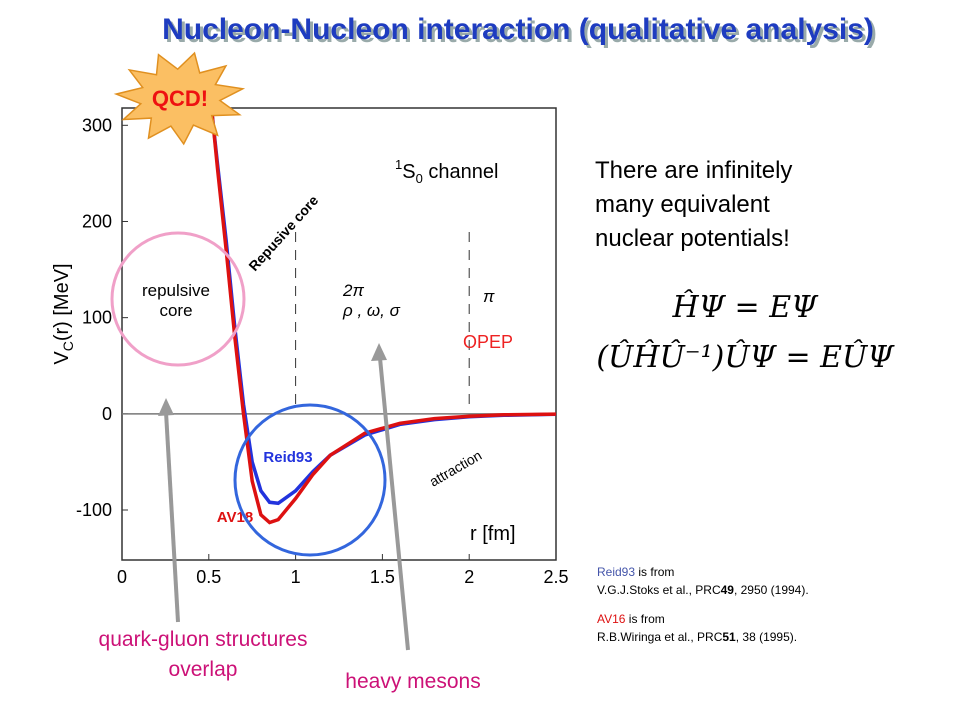 This screenshot has width=960, height=720. Describe the element at coordinates (175, 310) in the screenshot. I see `region-label: core` at that location.